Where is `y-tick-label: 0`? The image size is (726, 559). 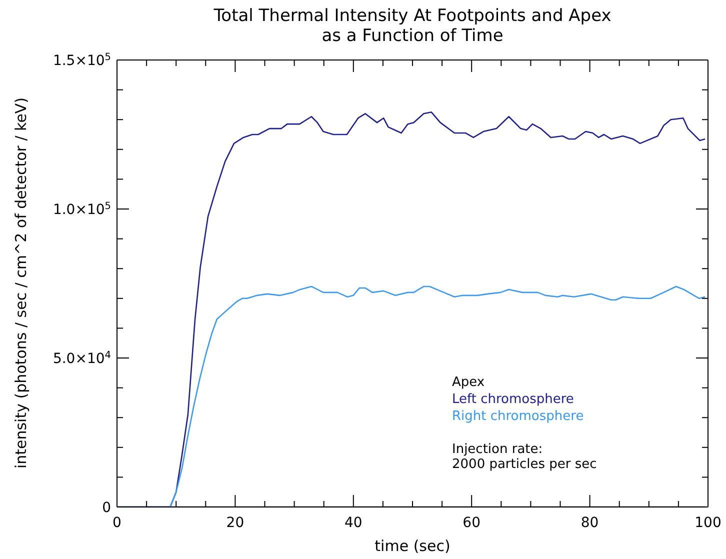
y-tick-label: 0 is located at coordinates (106, 508).